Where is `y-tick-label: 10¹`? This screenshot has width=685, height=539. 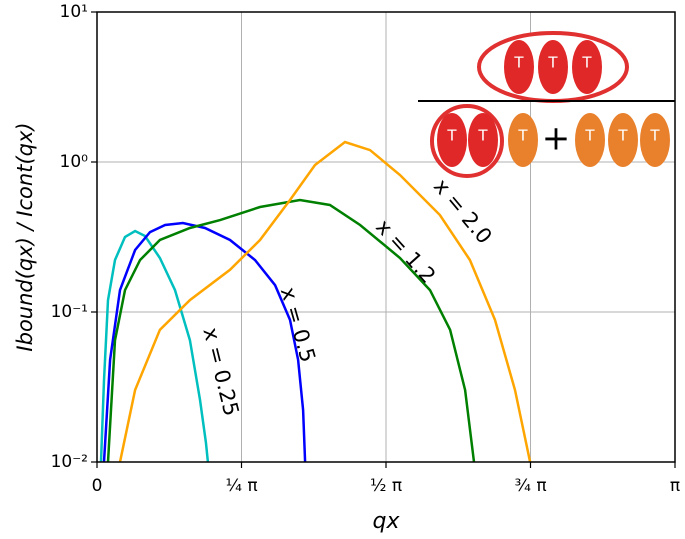
y-tick-label: 10¹ is located at coordinates (74, 12).